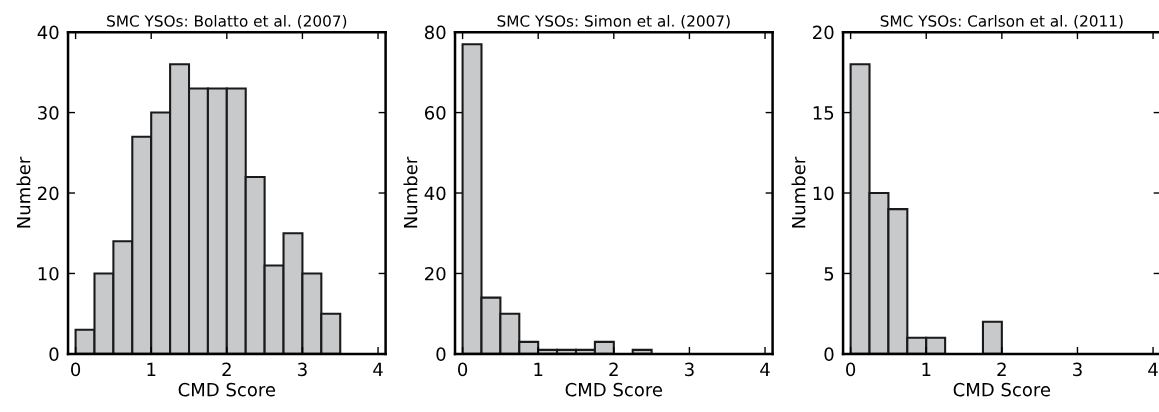 Image resolution: width=1159 pixels, height=412 pixels. I want to click on y-tick-label: 60, so click(435, 113).